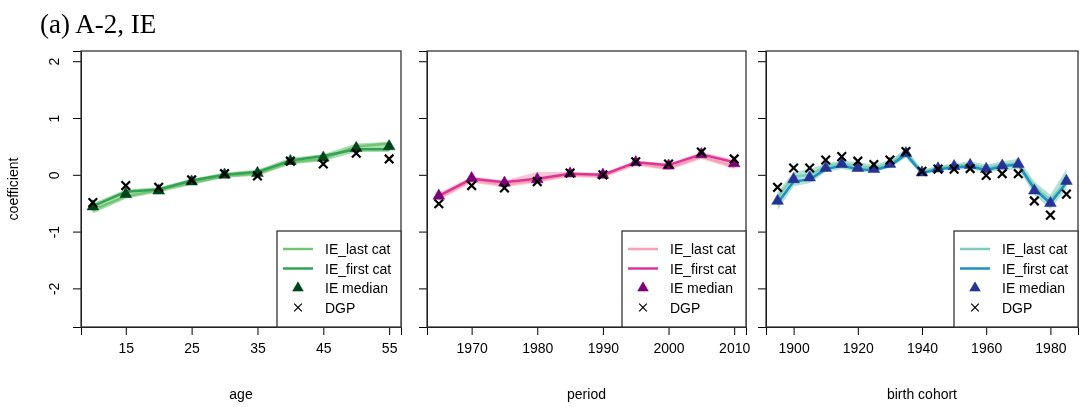  I want to click on x-tick-label: 35, so click(258, 347).